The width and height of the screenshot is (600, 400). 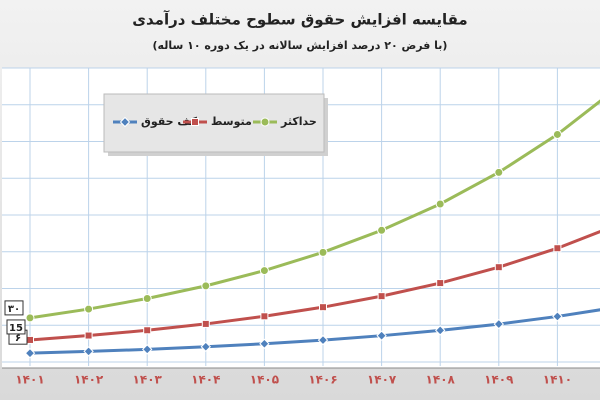 What do you see at coordinates (89, 380) in the screenshot?
I see `x-tick-label: ۱۴۰۲` at bounding box center [89, 380].